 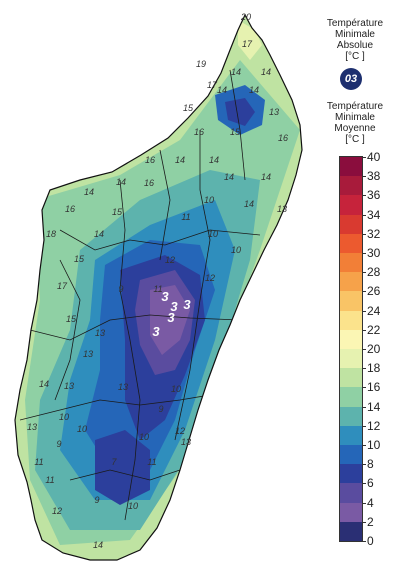 I want to click on colorbar-tick-label: 14, so click(x=374, y=406).